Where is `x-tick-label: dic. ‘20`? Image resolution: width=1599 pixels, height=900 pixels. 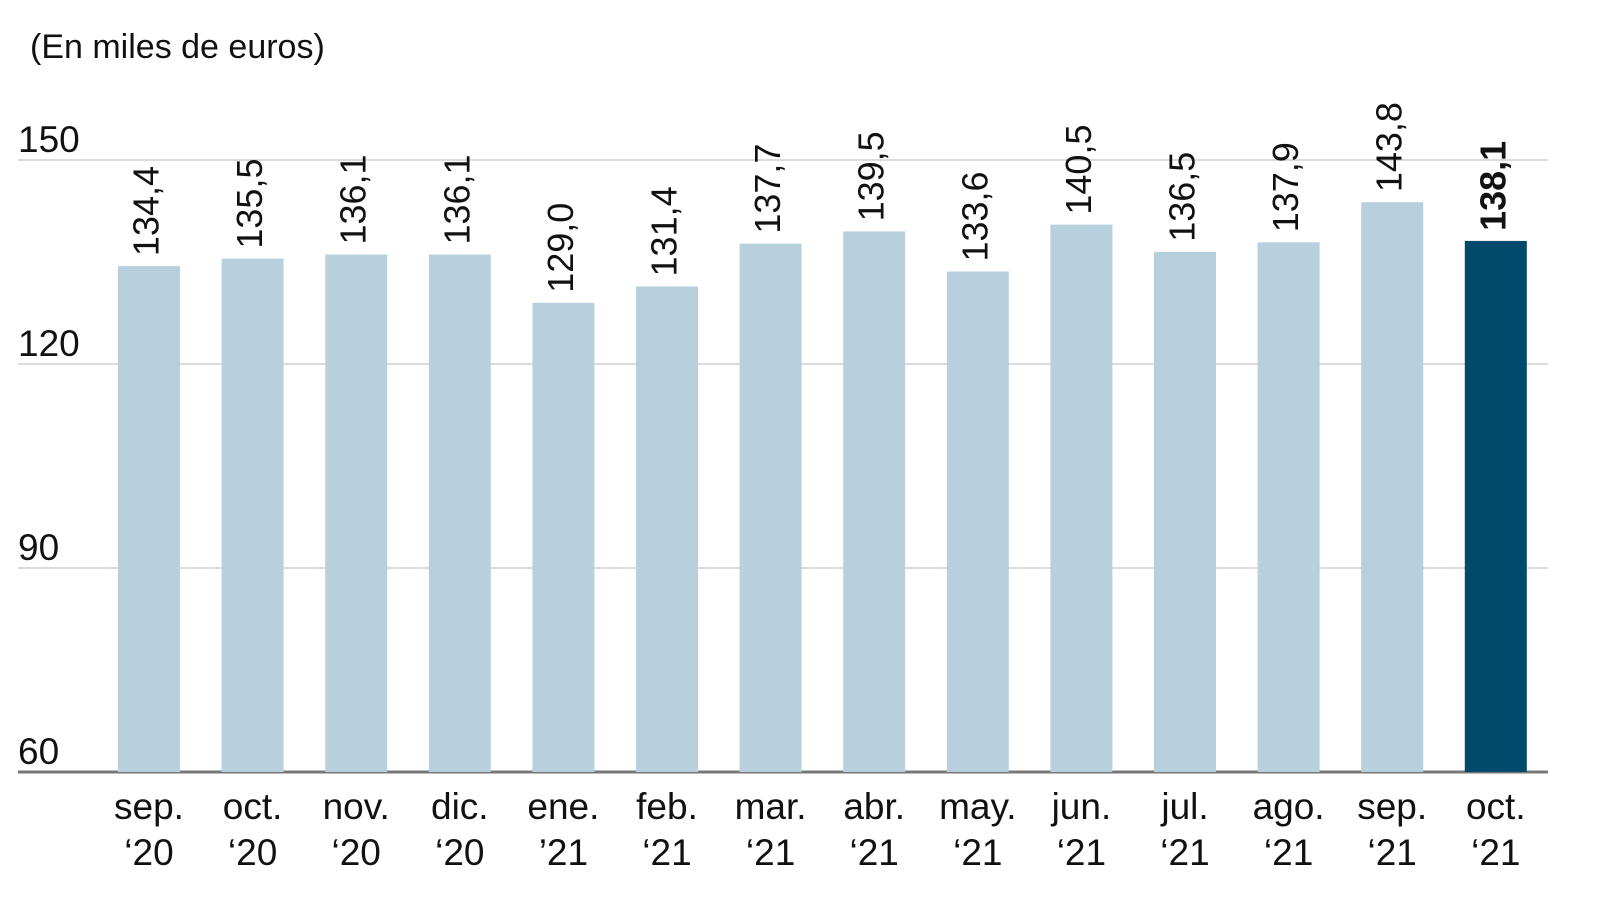
x-tick-label: dic. ‘20 is located at coordinates (460, 829).